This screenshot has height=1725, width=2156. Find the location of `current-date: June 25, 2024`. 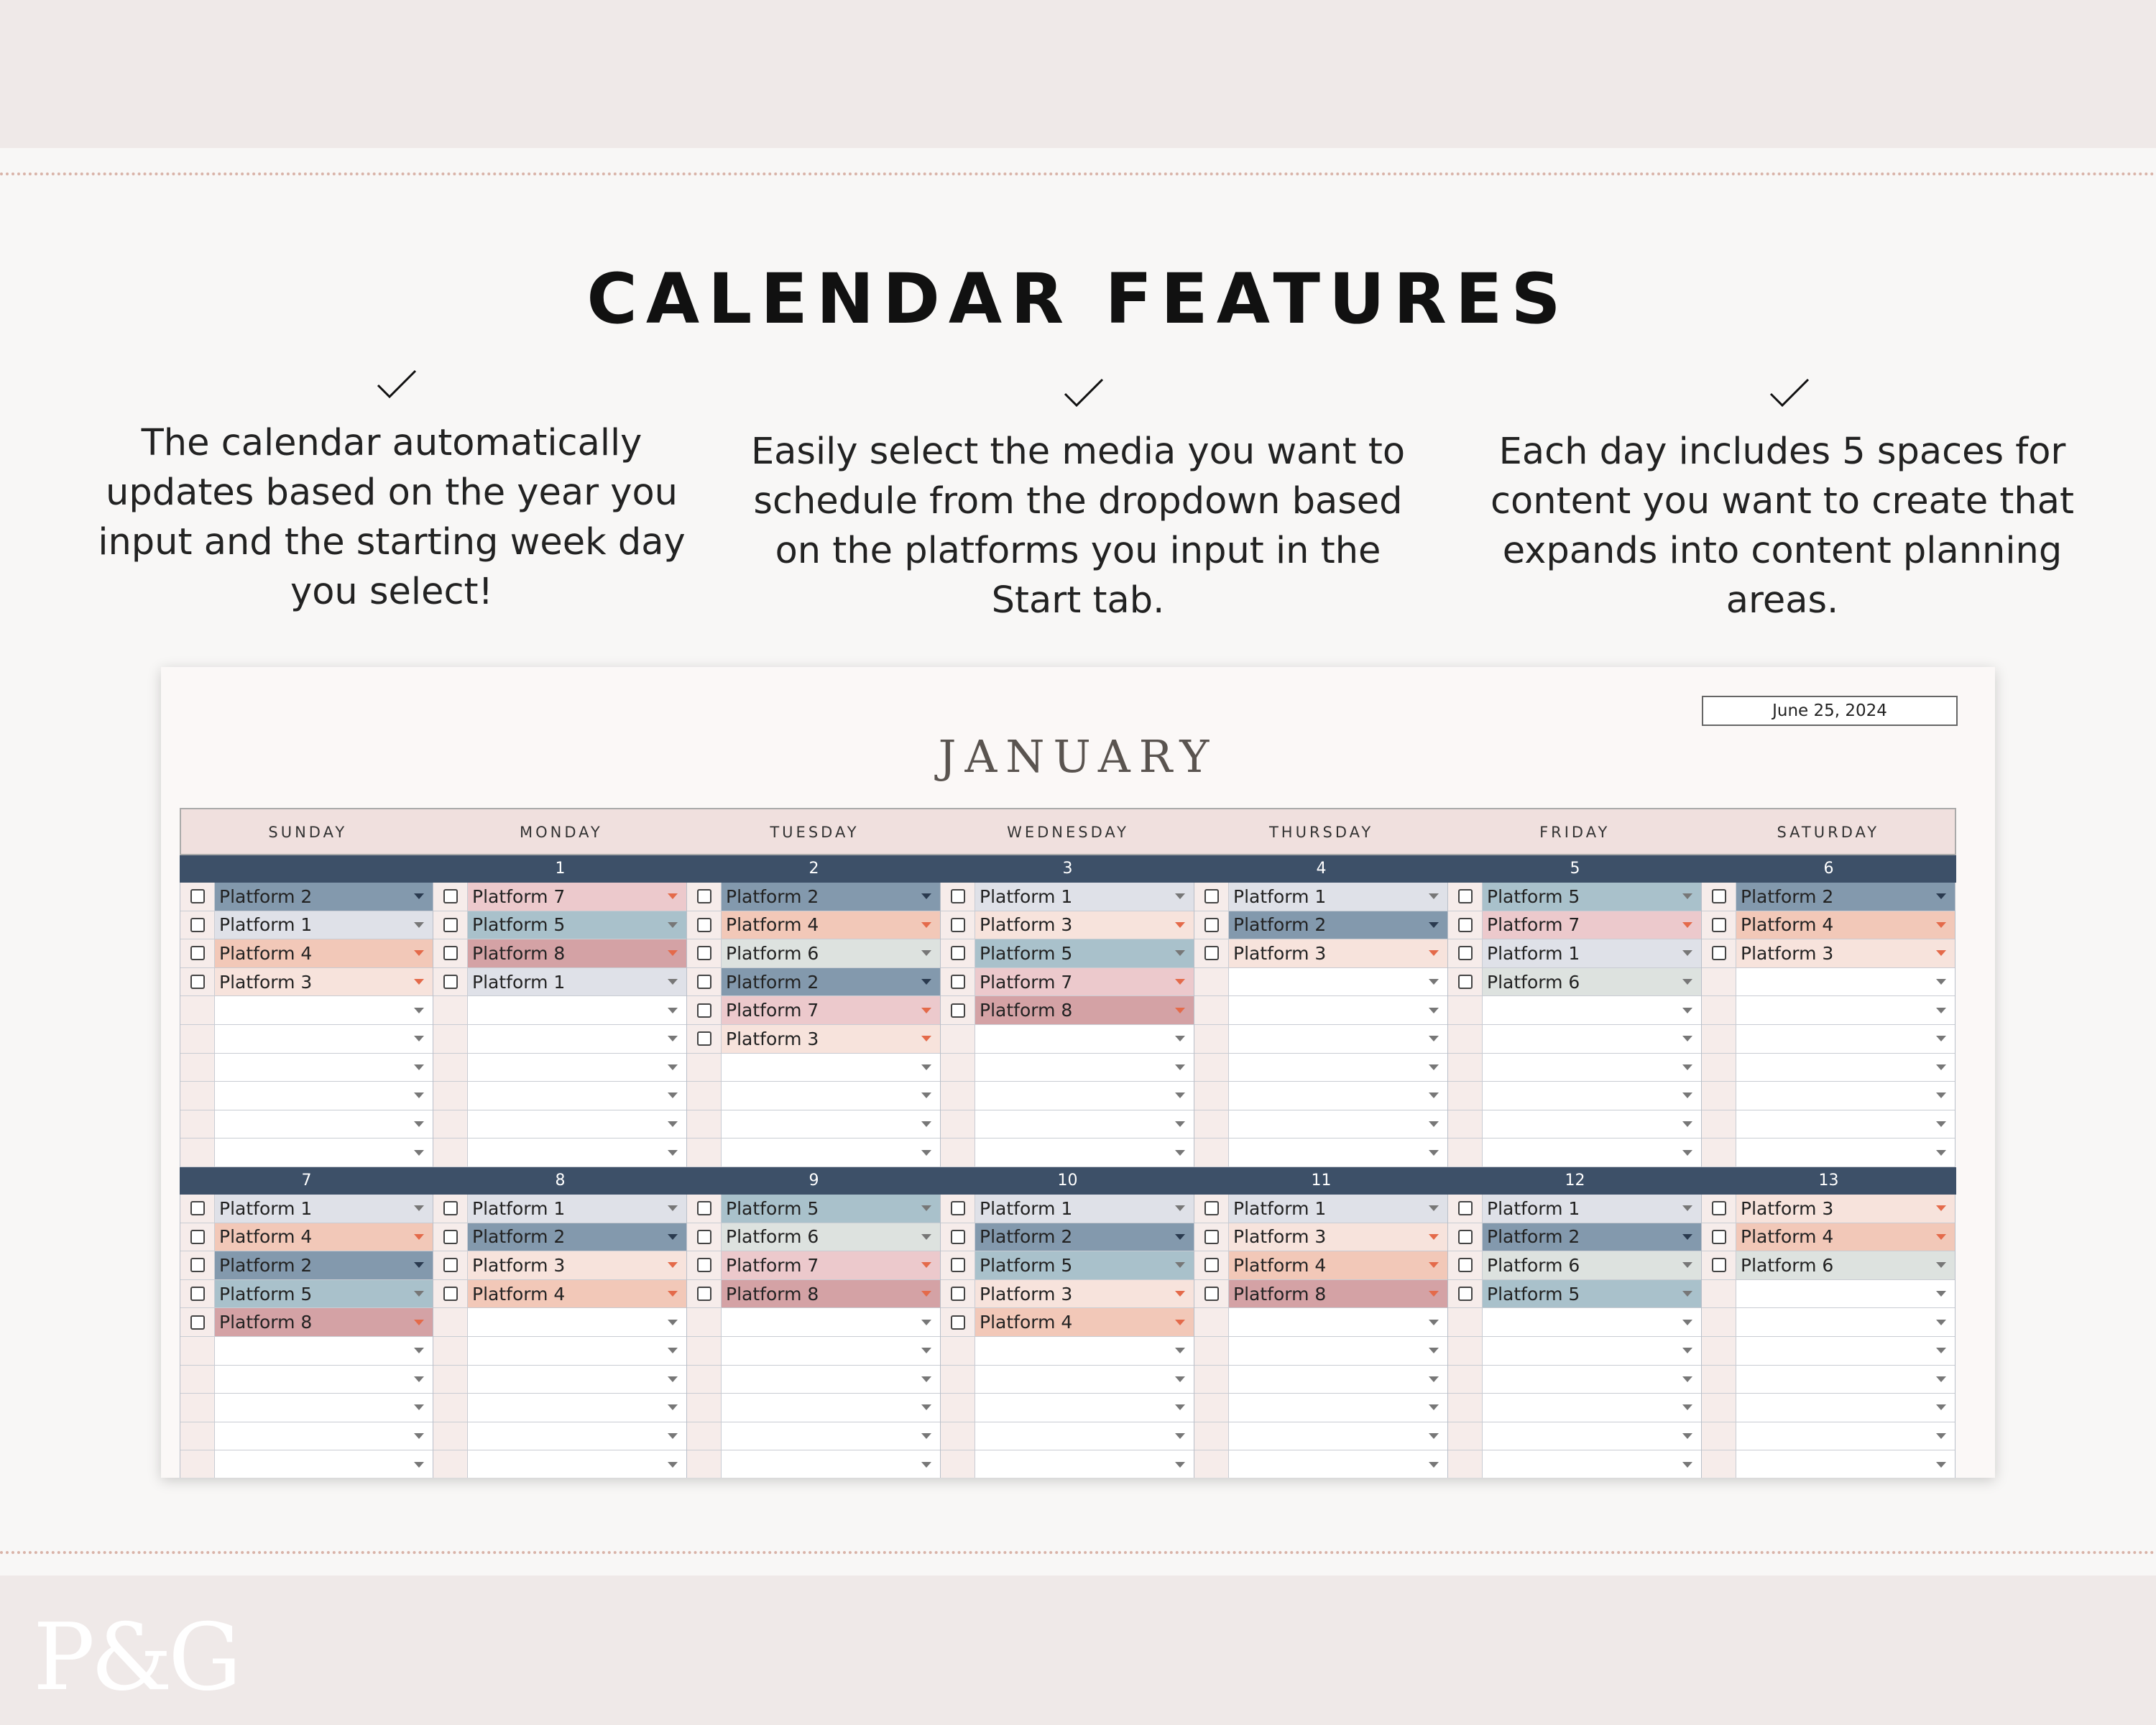

current-date: June 25, 2024 is located at coordinates (1830, 711).